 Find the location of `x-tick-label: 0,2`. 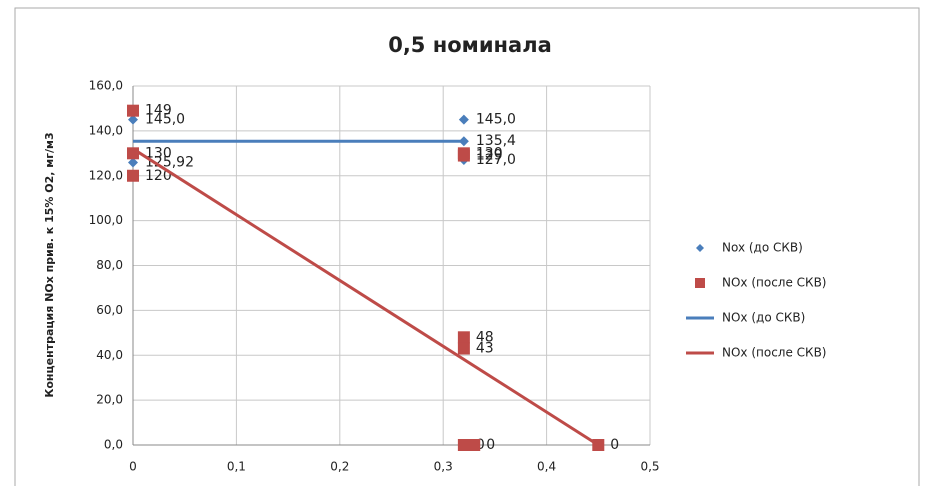

x-tick-label: 0,2 is located at coordinates (339, 467).